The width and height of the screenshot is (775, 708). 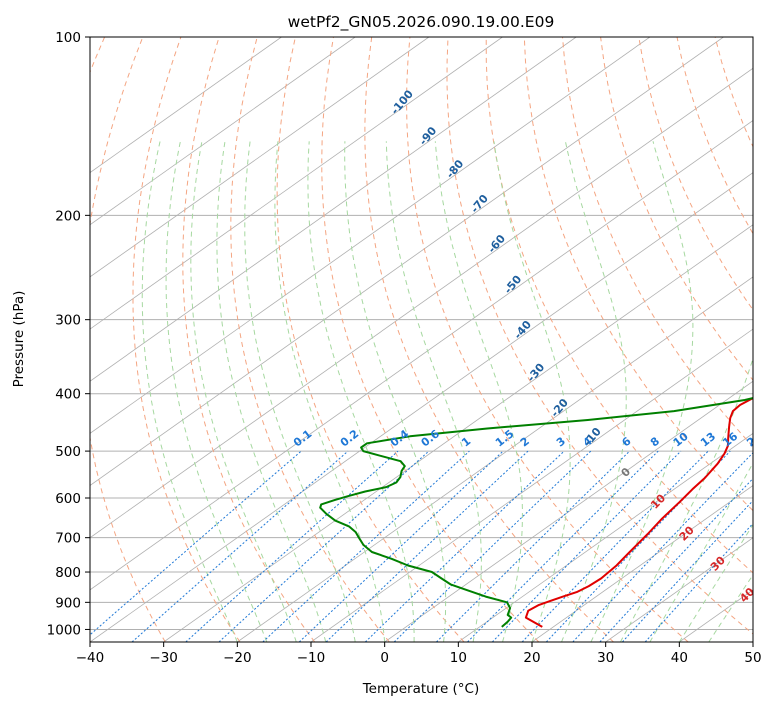 What do you see at coordinates (479, 204) in the screenshot?
I see `isotherm-label: -70` at bounding box center [479, 204].